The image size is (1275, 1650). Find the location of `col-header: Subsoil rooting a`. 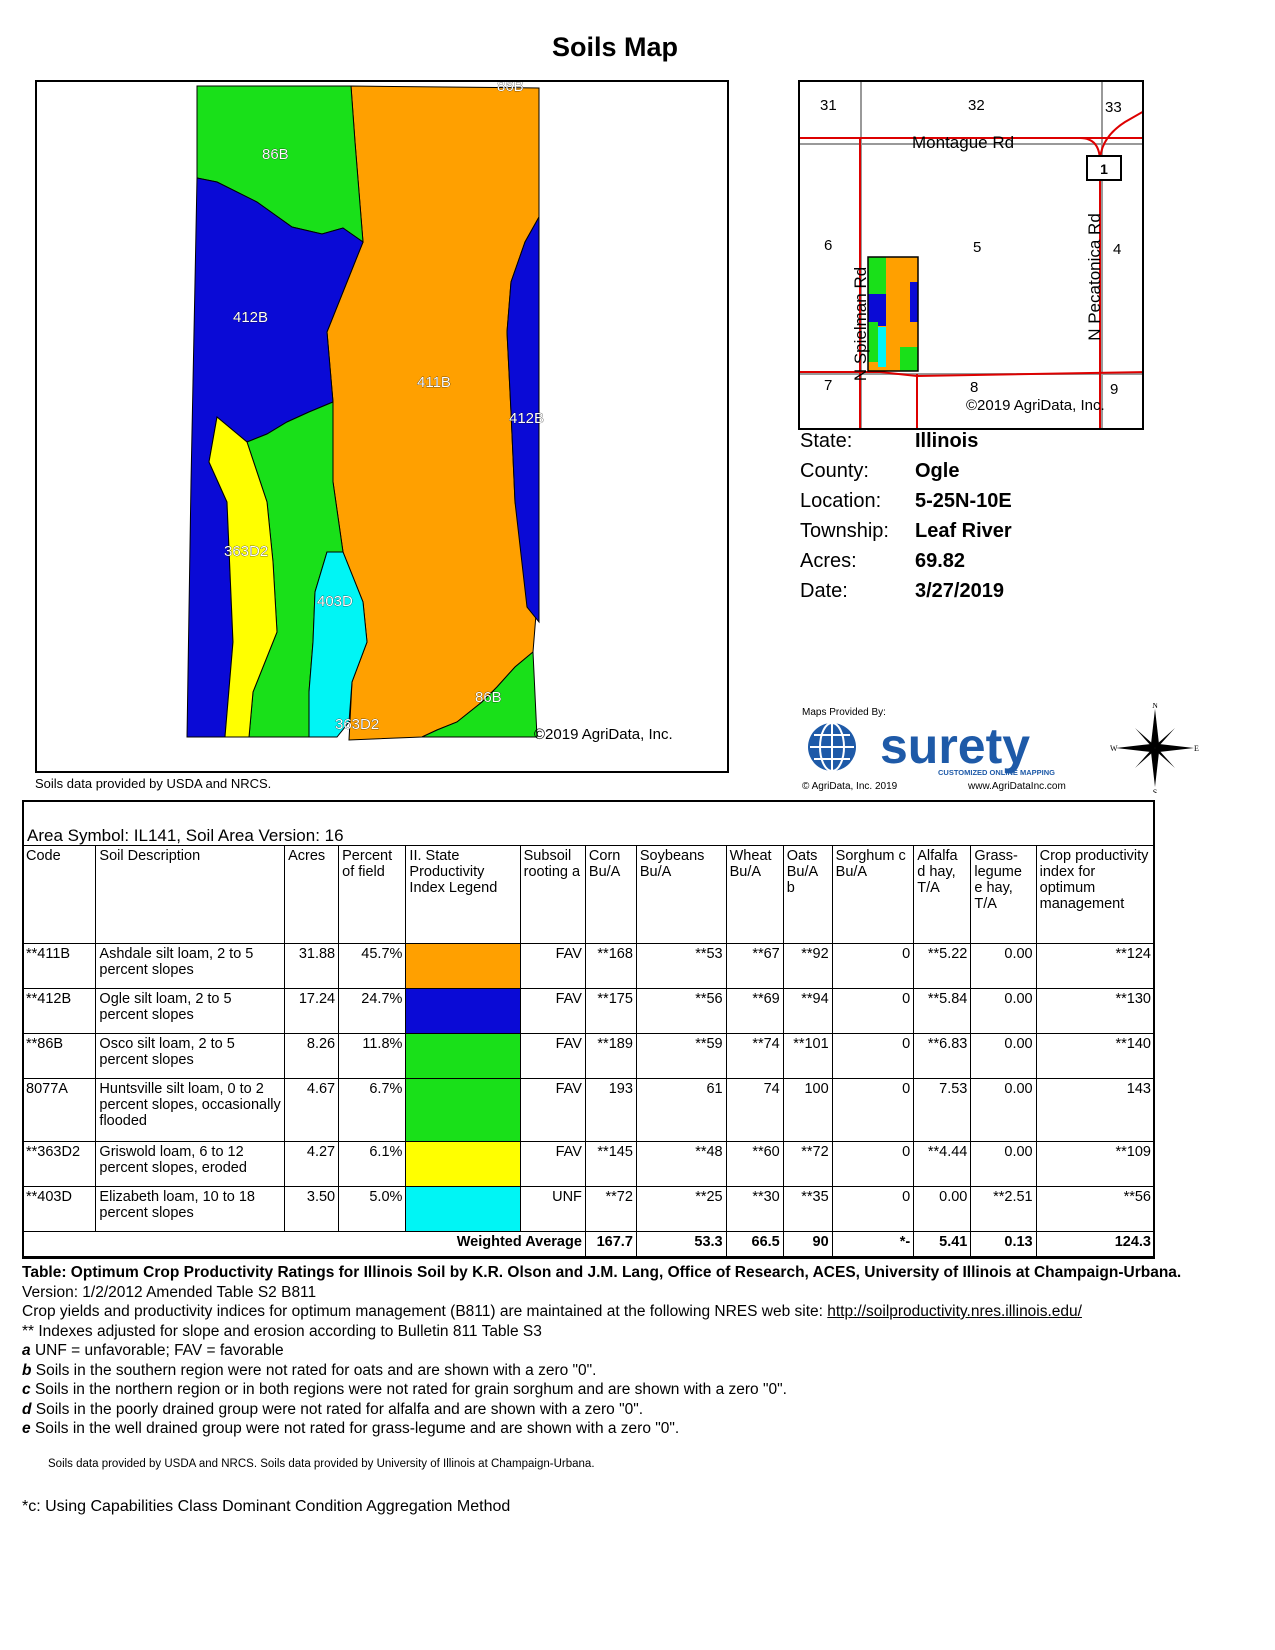

col-header: Subsoil rooting a is located at coordinates (552, 894).